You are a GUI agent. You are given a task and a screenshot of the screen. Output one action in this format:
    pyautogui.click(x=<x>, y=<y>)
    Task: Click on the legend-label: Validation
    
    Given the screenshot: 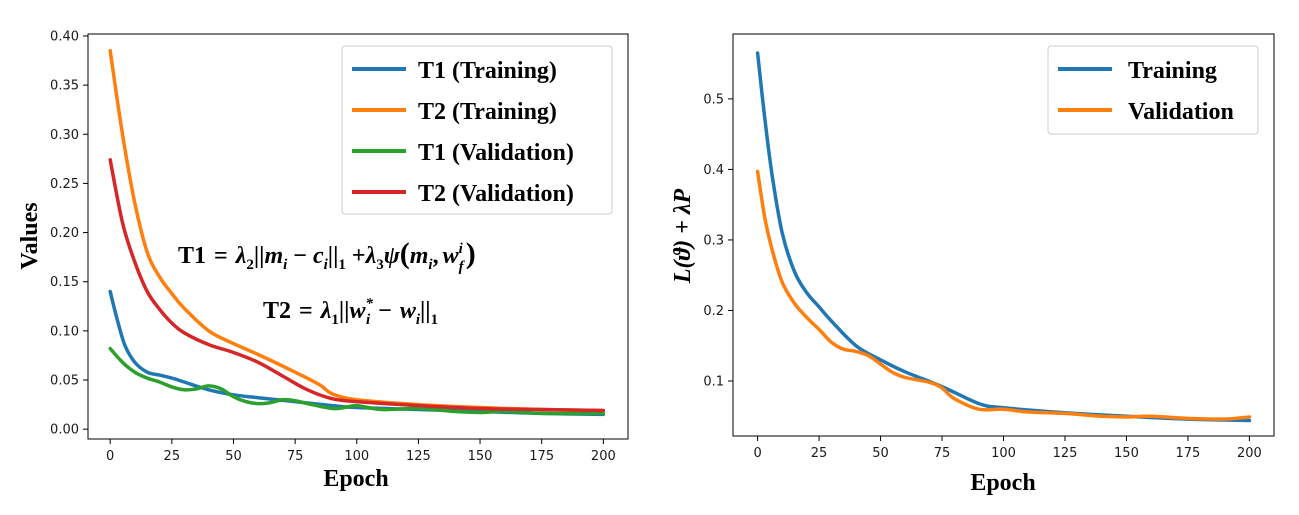 What is the action you would take?
    pyautogui.click(x=1181, y=112)
    